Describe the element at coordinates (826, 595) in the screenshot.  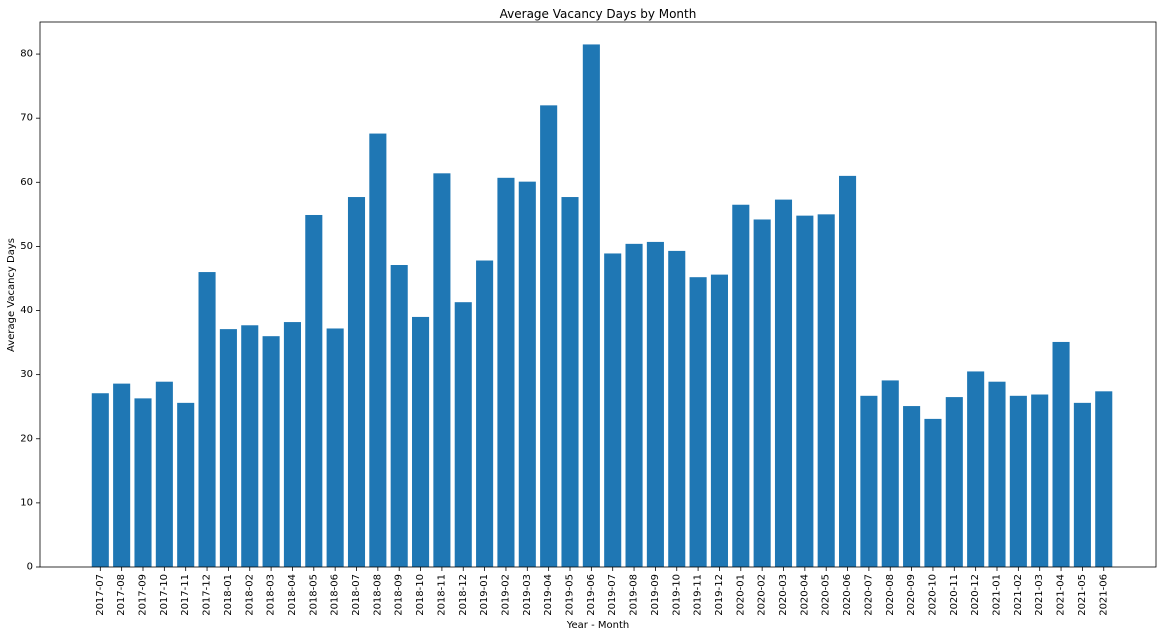
I see `x-tick-label: 2020-05` at that location.